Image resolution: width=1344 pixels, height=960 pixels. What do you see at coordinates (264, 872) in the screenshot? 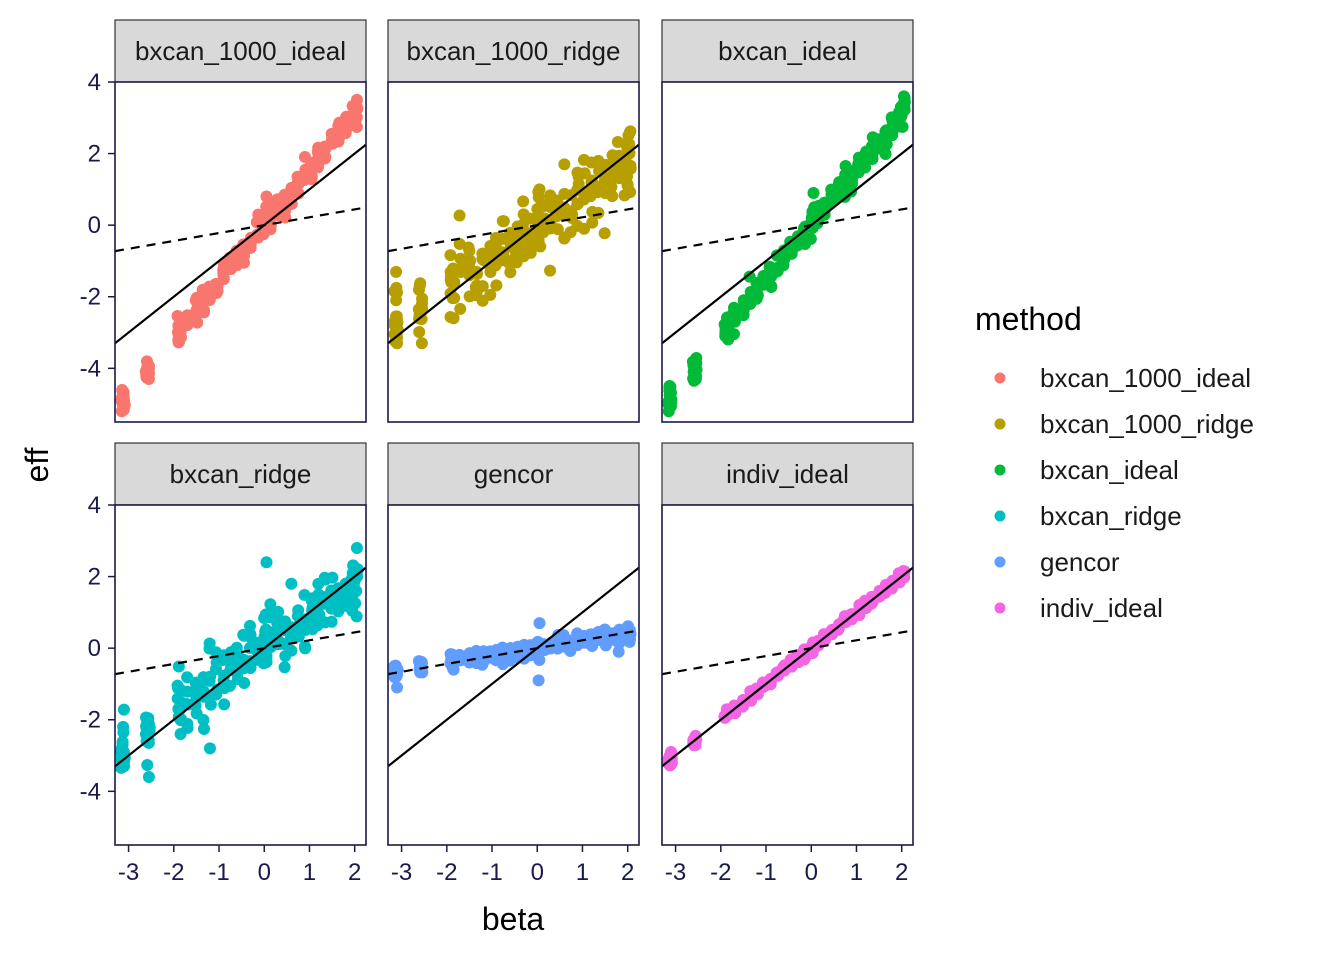
I see `x-tick-label: 0` at bounding box center [264, 872].